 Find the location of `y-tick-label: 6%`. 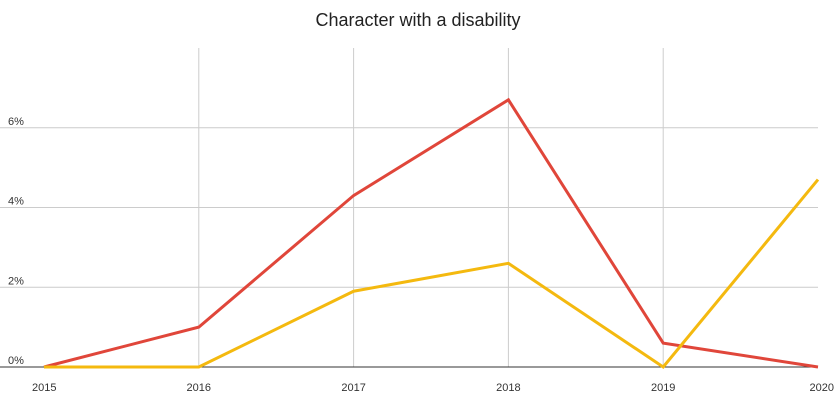

y-tick-label: 6% is located at coordinates (16, 122).